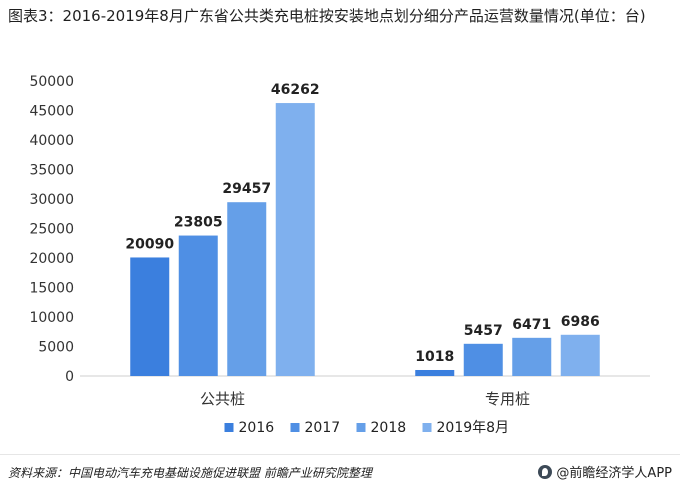 The image size is (680, 493). I want to click on x-category-label: 公共桩, so click(222, 399).